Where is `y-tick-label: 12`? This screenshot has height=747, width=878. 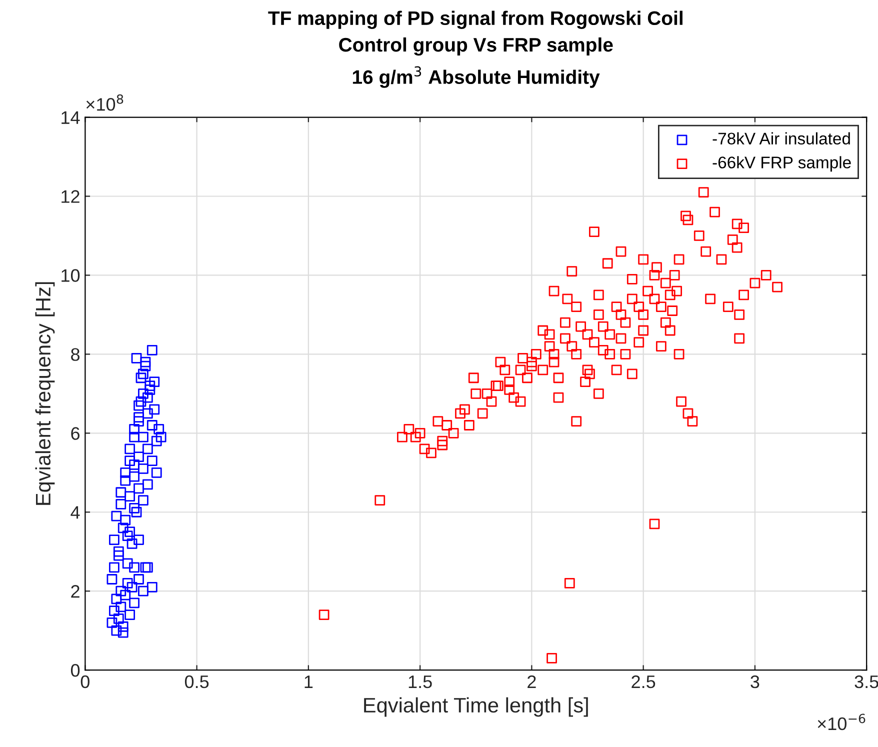
y-tick-label: 12 is located at coordinates (71, 196).